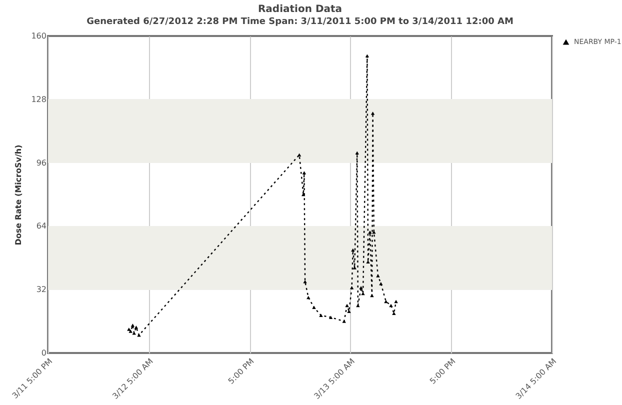 The image size is (622, 405). Describe the element at coordinates (41, 289) in the screenshot. I see `y-tick-label: 32` at that location.